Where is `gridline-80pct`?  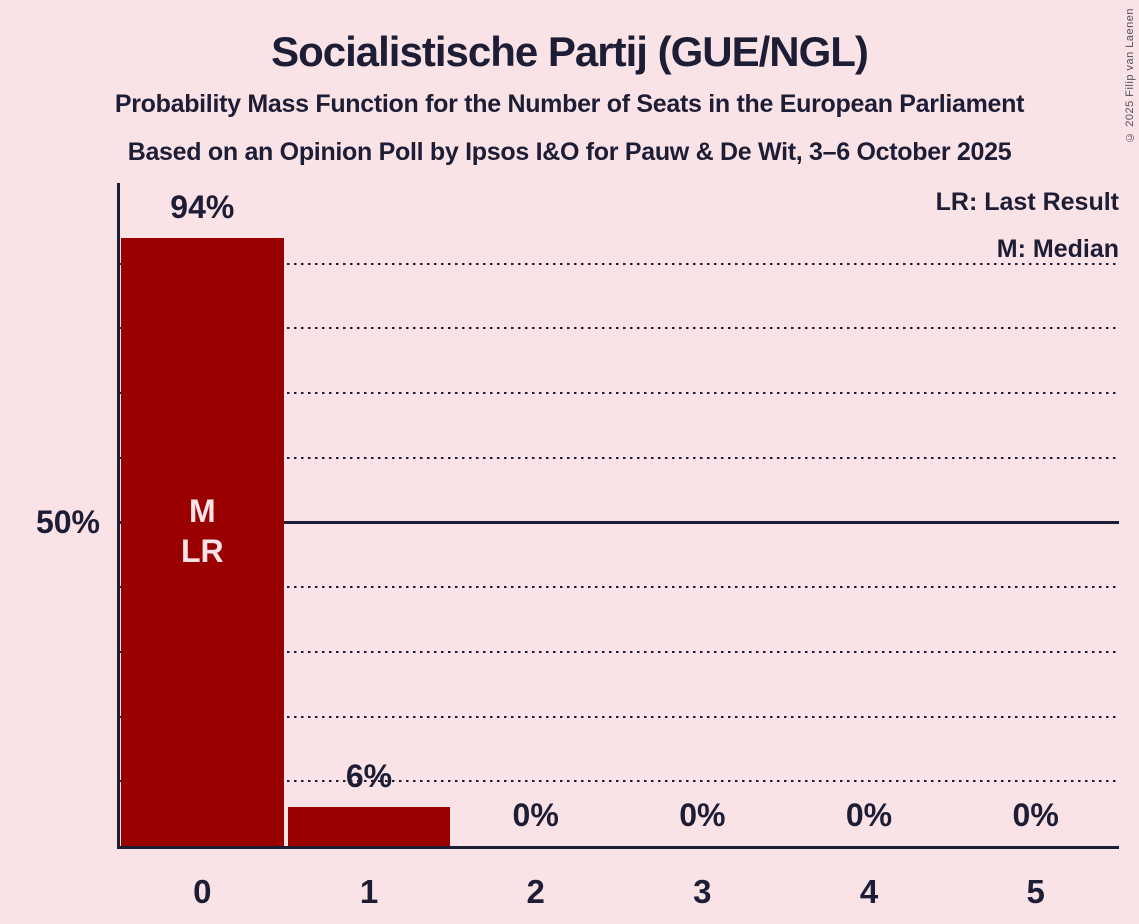 gridline-80pct is located at coordinates (619, 328).